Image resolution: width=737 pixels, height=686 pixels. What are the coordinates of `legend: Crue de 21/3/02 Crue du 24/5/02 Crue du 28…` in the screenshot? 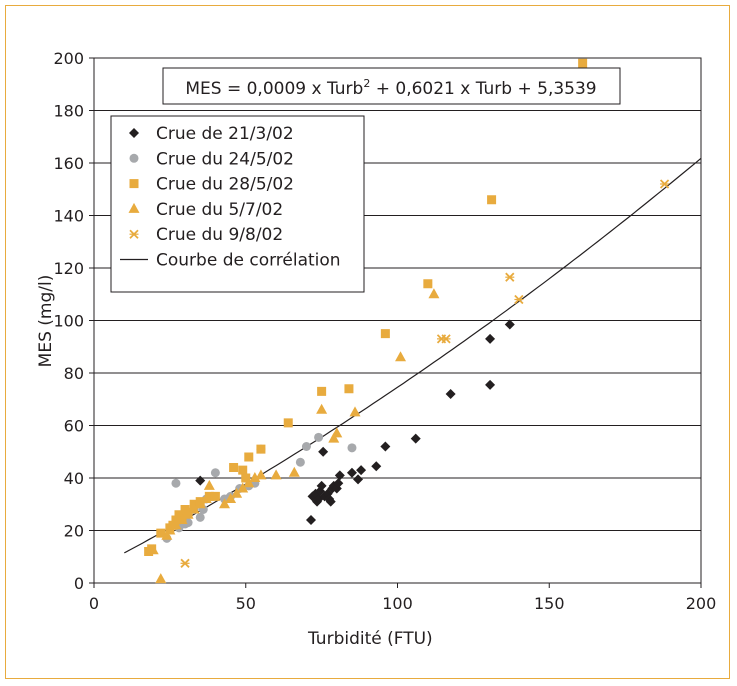 It's located at (237, 204).